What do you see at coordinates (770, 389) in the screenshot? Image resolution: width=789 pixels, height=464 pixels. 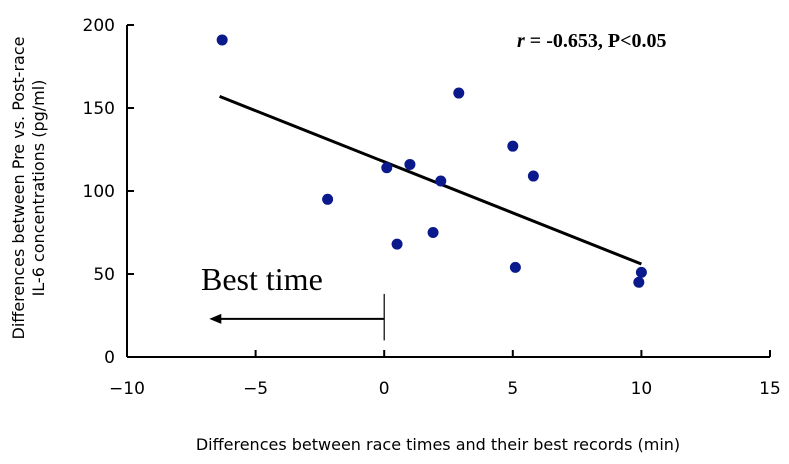 I see `x-tick-label: 15` at bounding box center [770, 389].